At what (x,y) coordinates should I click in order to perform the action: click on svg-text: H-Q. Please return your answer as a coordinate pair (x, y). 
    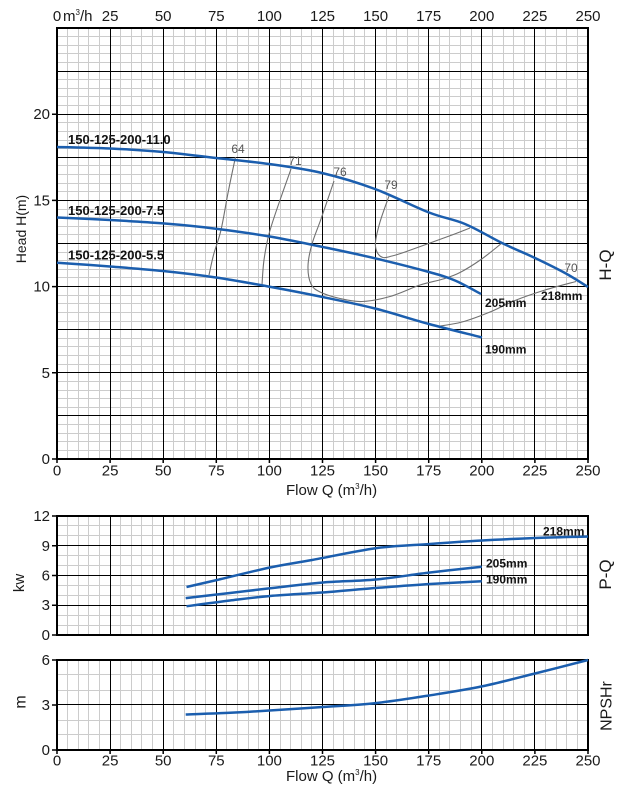
    Looking at the image, I should click on (605, 264).